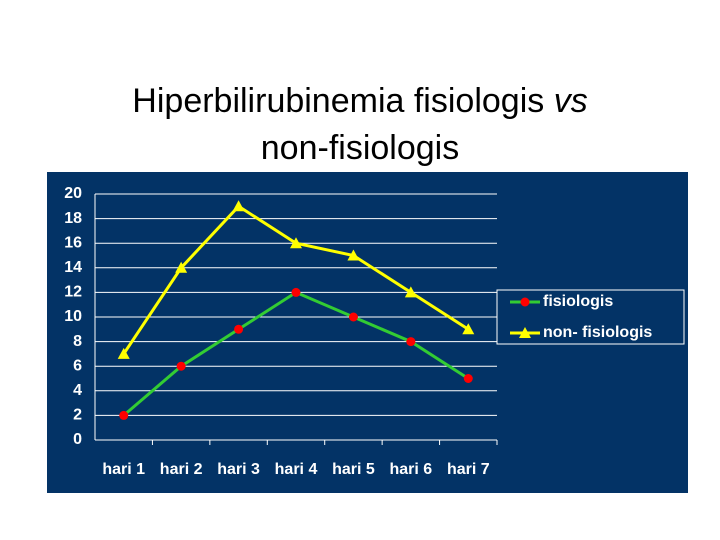 The height and width of the screenshot is (540, 720). Describe the element at coordinates (353, 469) in the screenshot. I see `x-tick-label: hari 5` at that location.